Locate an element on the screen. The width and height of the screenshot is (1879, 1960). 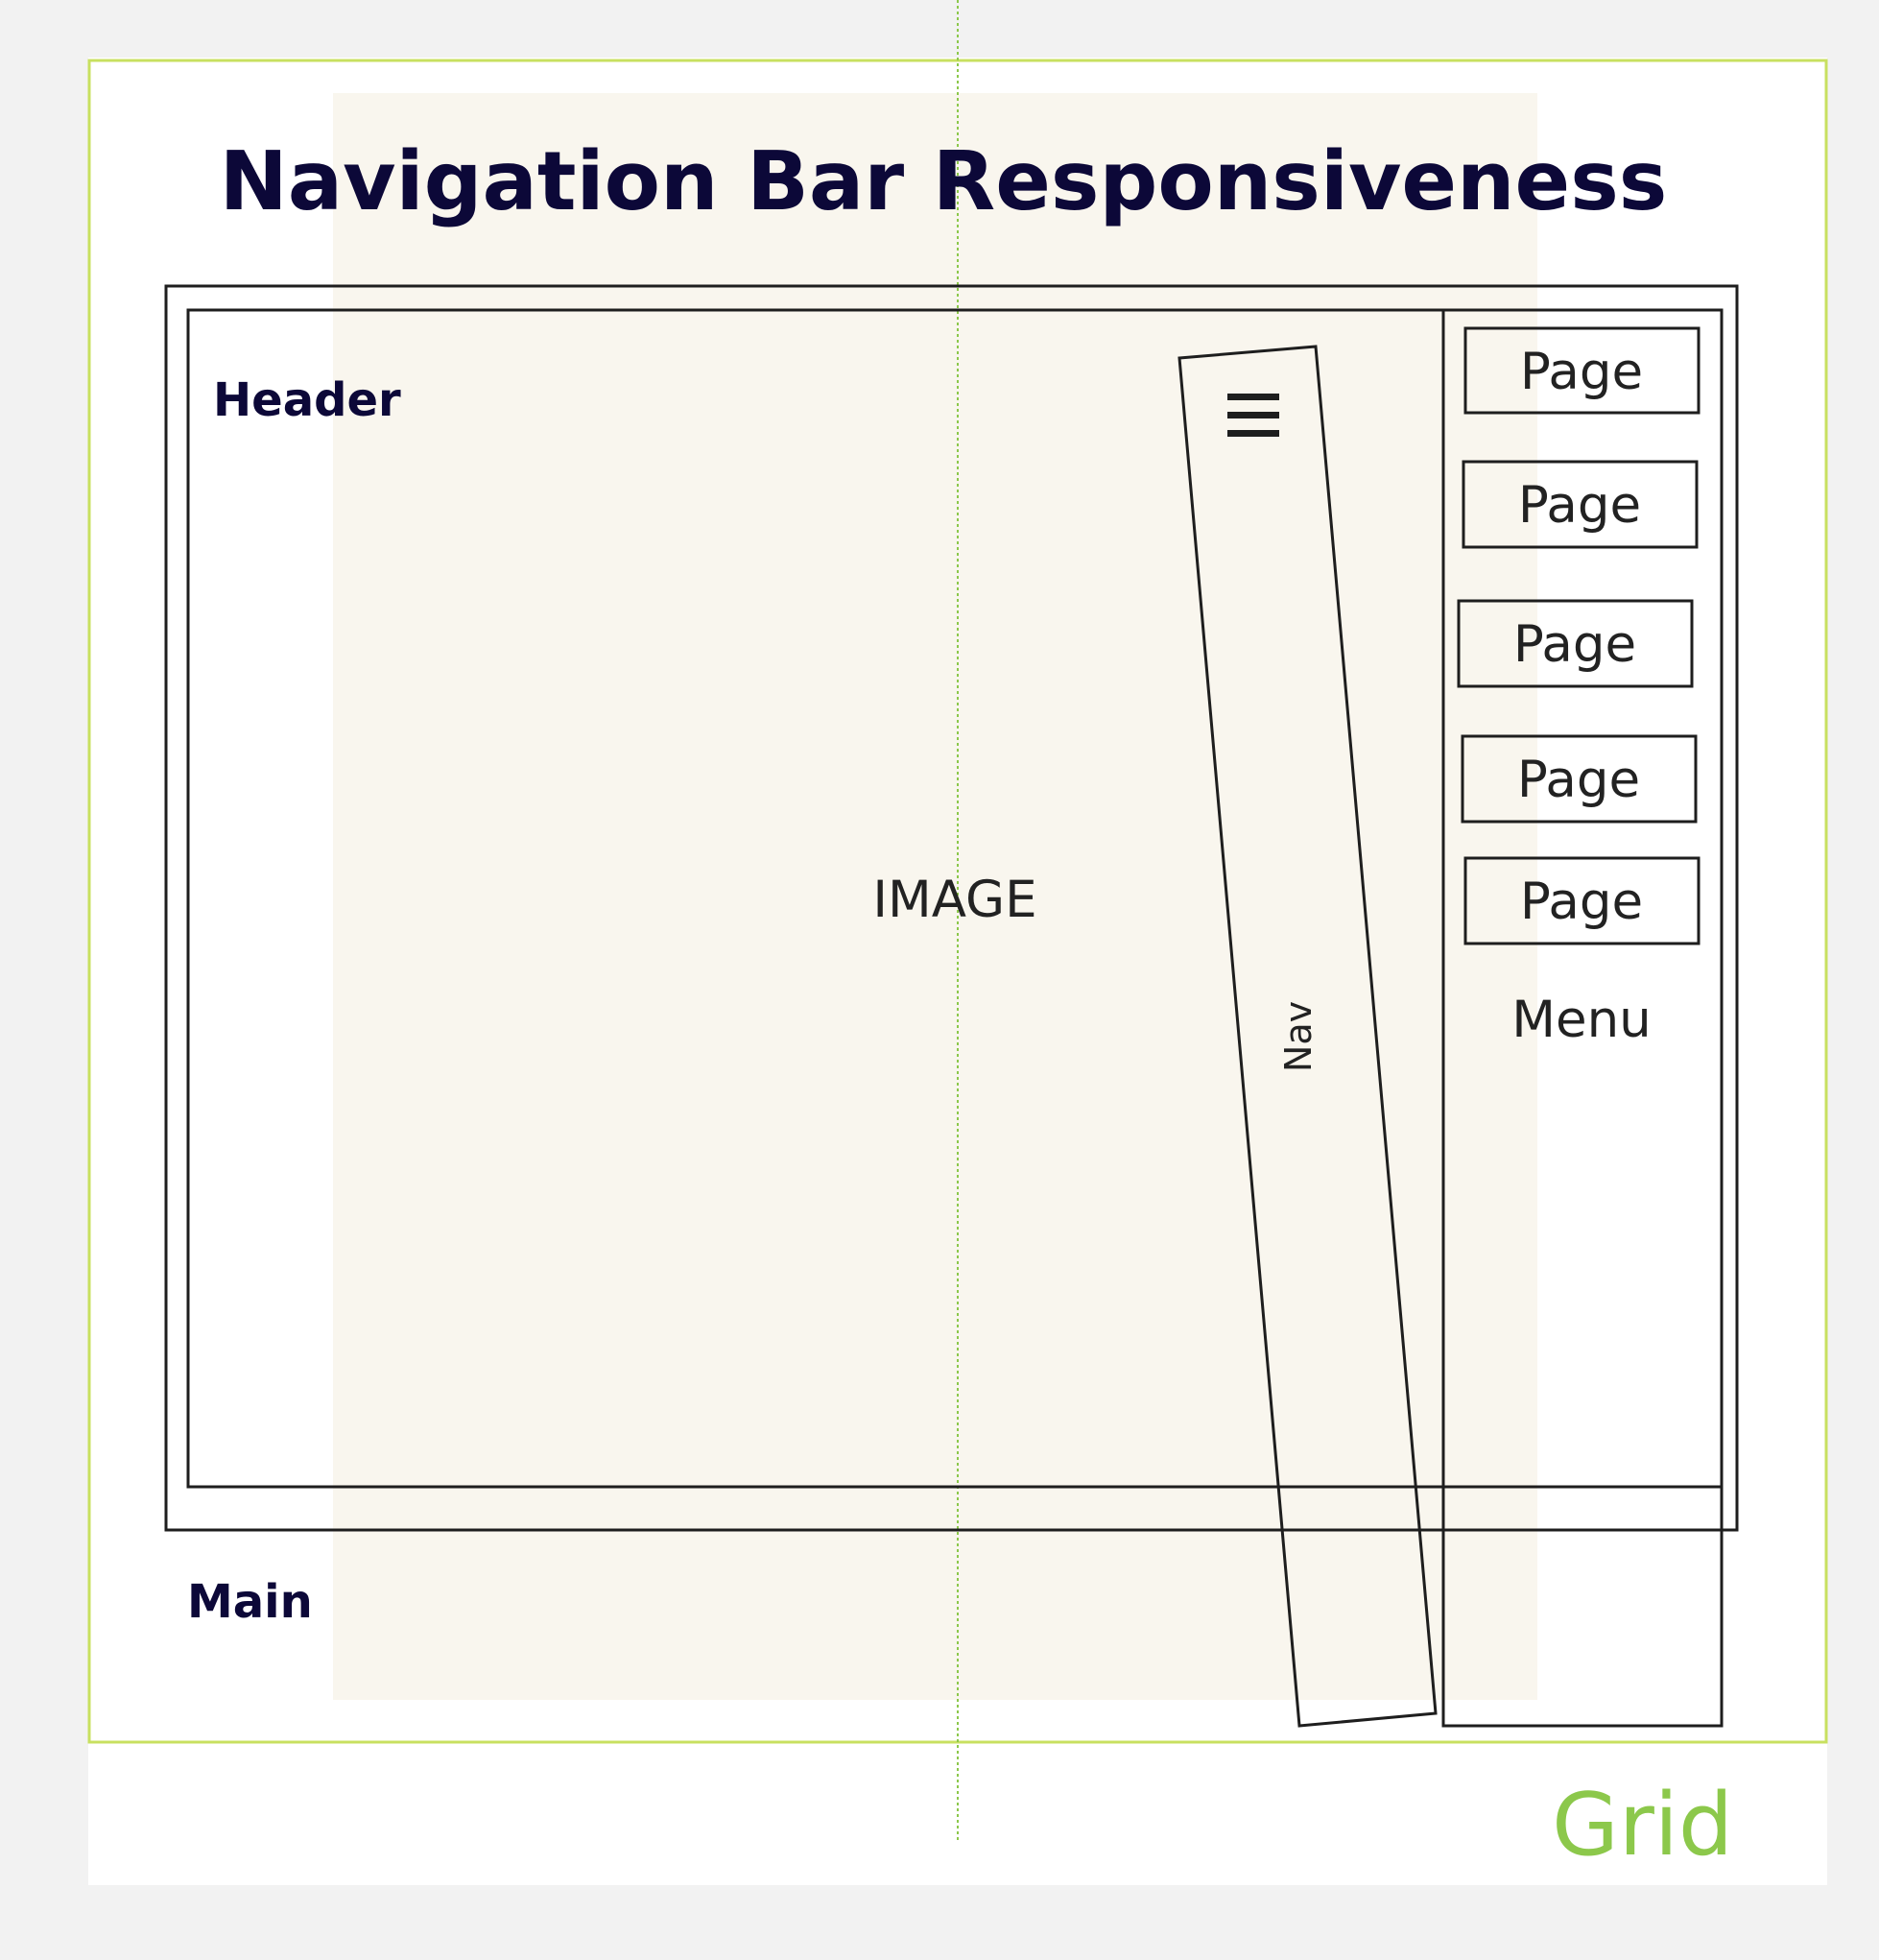
menu-page-list: Page Page Page Page Page is located at coordinates (1579, 635).